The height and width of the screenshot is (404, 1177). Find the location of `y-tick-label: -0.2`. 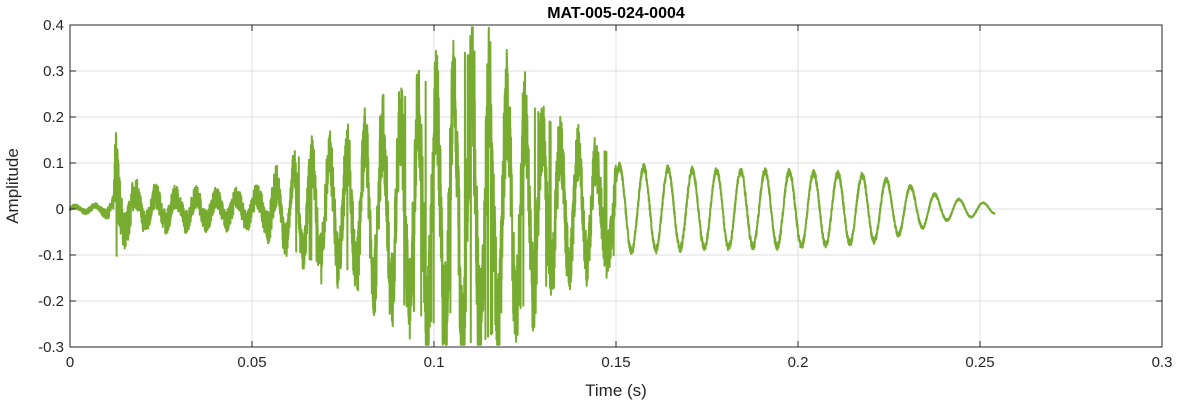

y-tick-label: -0.2 is located at coordinates (51, 301).